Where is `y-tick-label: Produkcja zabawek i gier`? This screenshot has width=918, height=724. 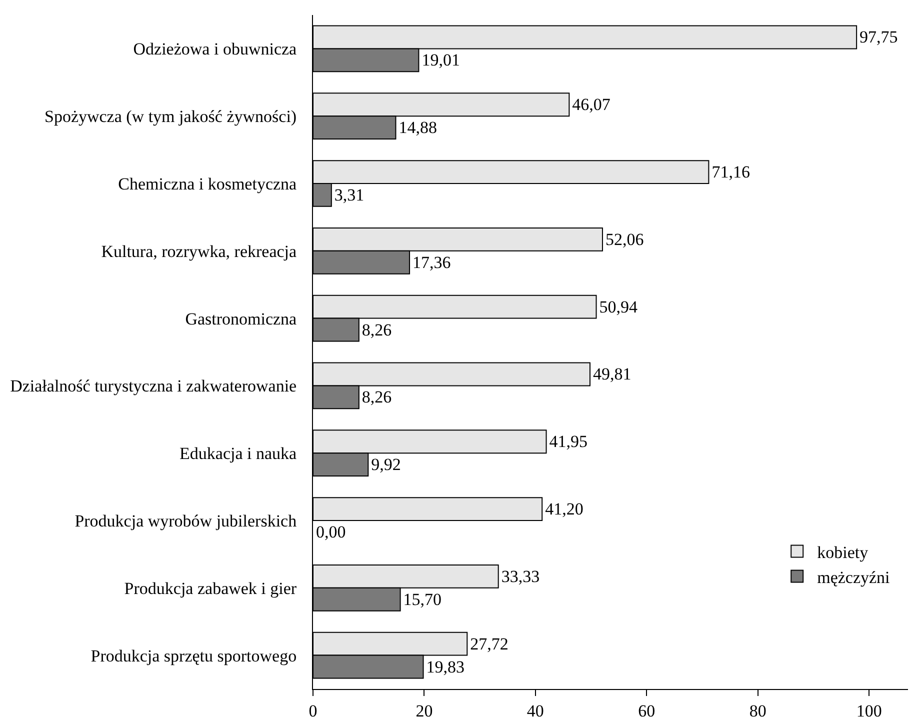
y-tick-label: Produkcja zabawek i gier is located at coordinates (210, 588).